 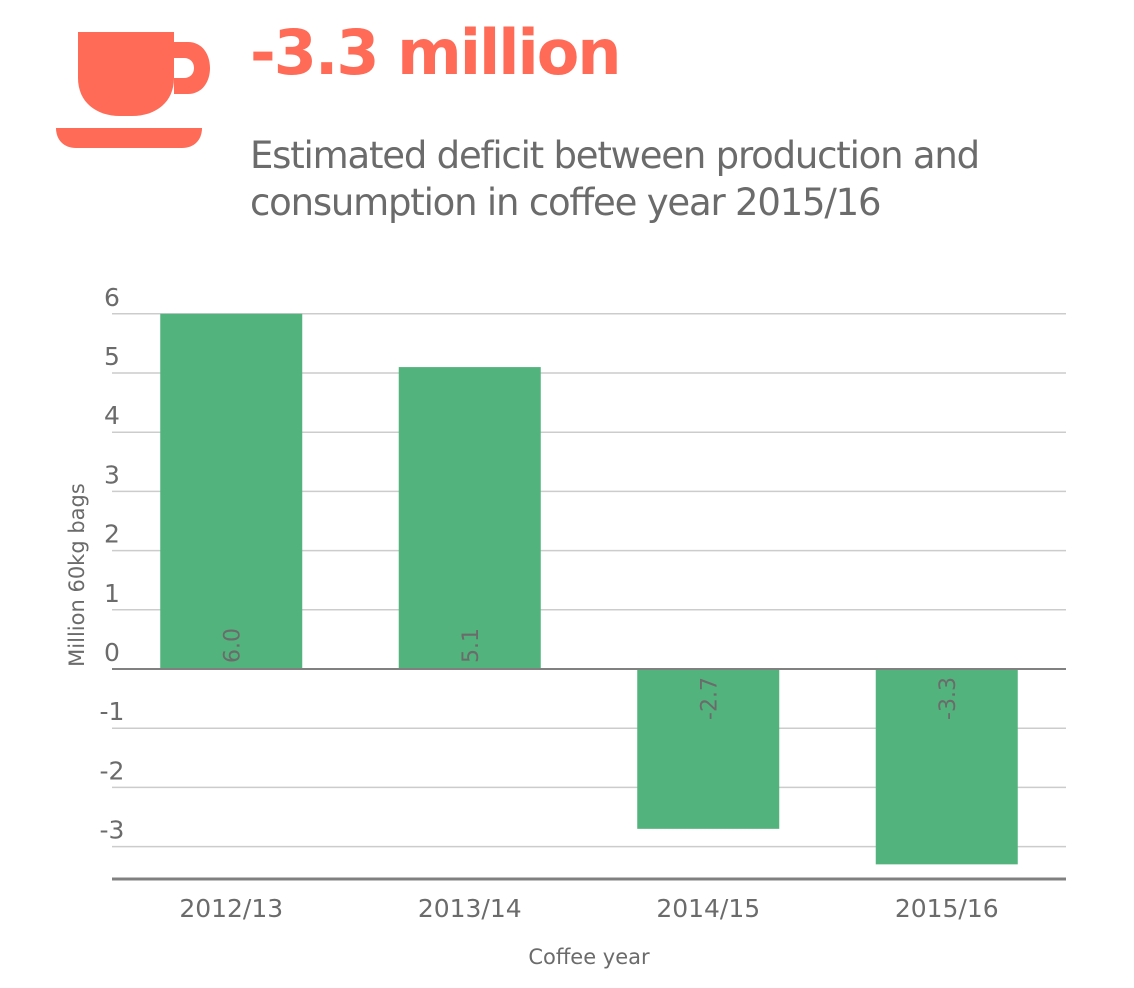 What do you see at coordinates (112, 474) in the screenshot?
I see `y-tick-label: 3` at bounding box center [112, 474].